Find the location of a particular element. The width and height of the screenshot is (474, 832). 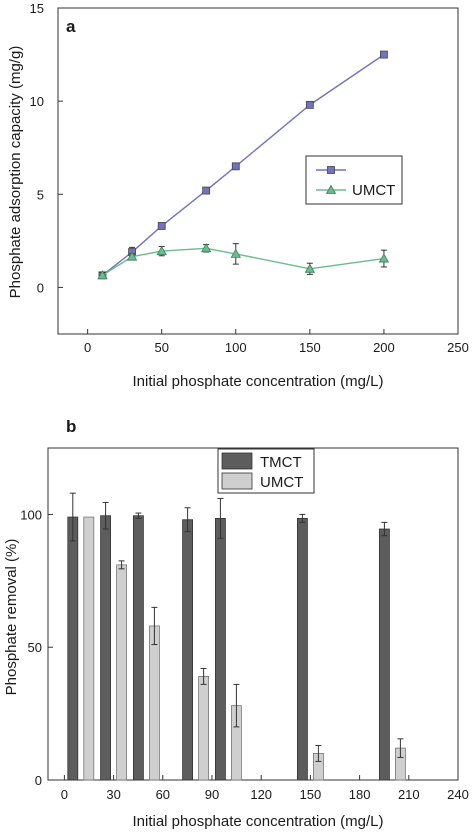

panel-b-xtick-label: 150 is located at coordinates (311, 794).